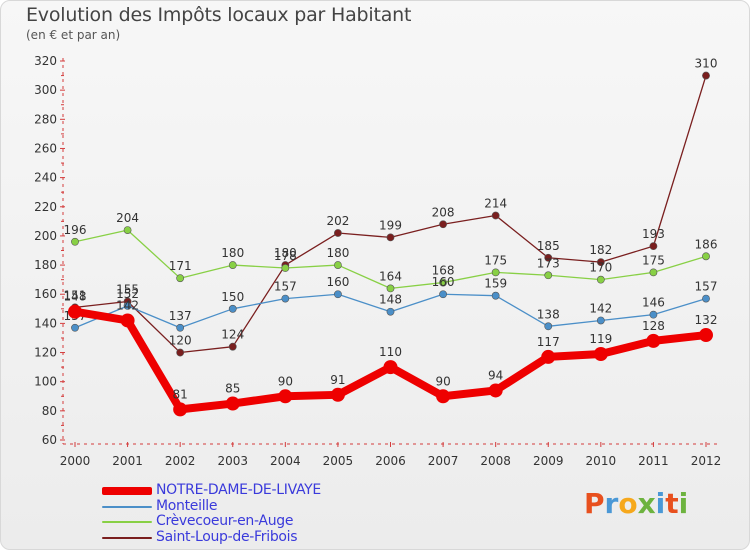 The width and height of the screenshot is (750, 550). I want to click on data-label: 151, so click(75, 295).